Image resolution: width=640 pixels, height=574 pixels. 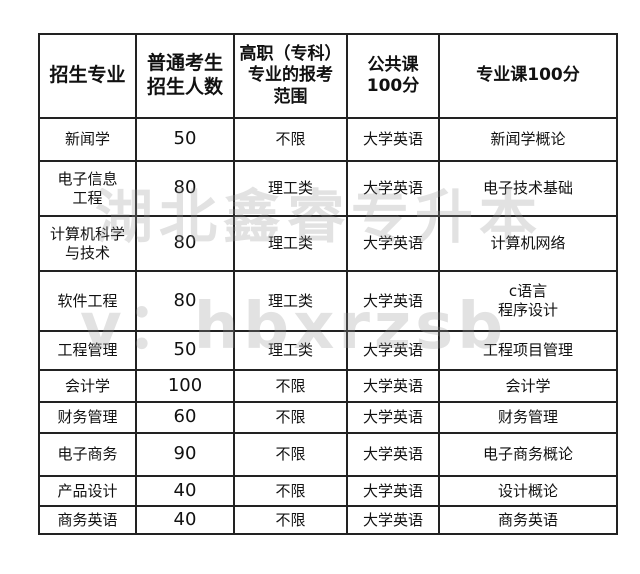 What do you see at coordinates (87, 350) in the screenshot?
I see `cell-major: 工程管理` at bounding box center [87, 350].